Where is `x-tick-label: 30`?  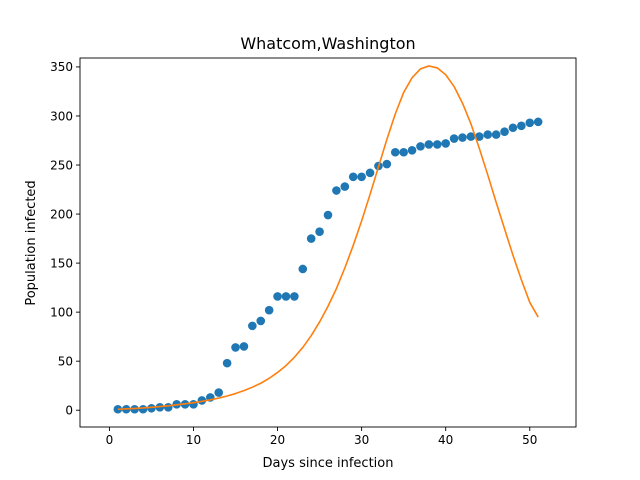 x-tick-label: 30 is located at coordinates (361, 440).